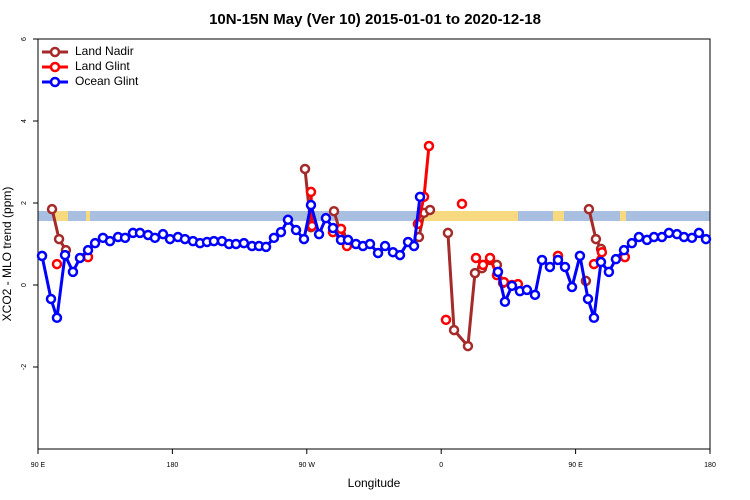  What do you see at coordinates (24, 285) in the screenshot?
I see `y-tick-label: 0` at bounding box center [24, 285].